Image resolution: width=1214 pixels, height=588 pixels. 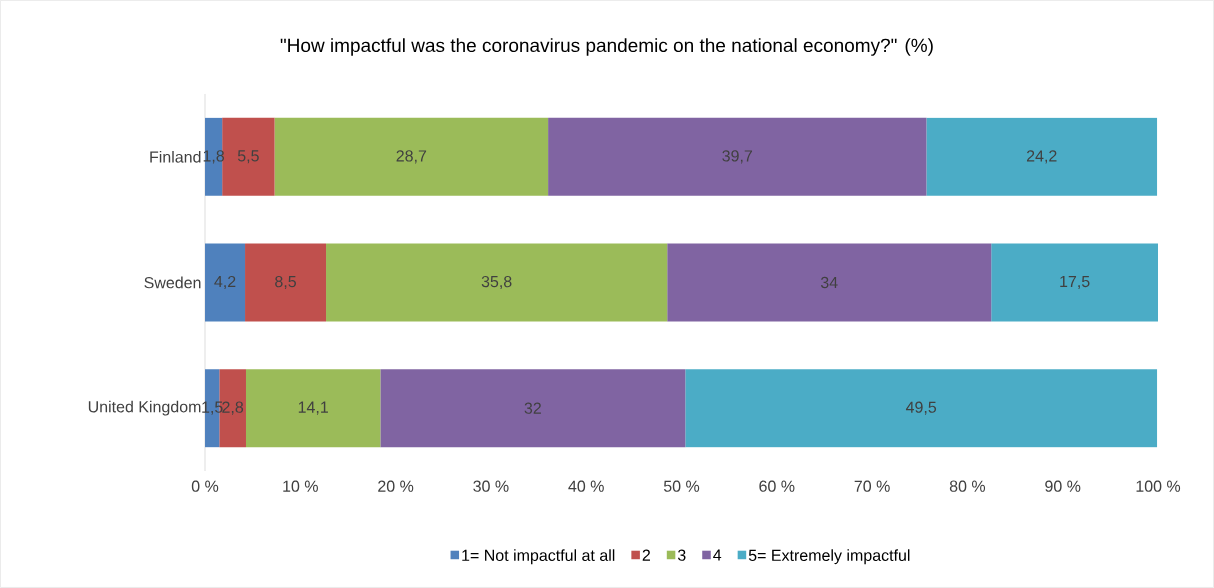 I want to click on data-label: 5,5, so click(x=248, y=157).